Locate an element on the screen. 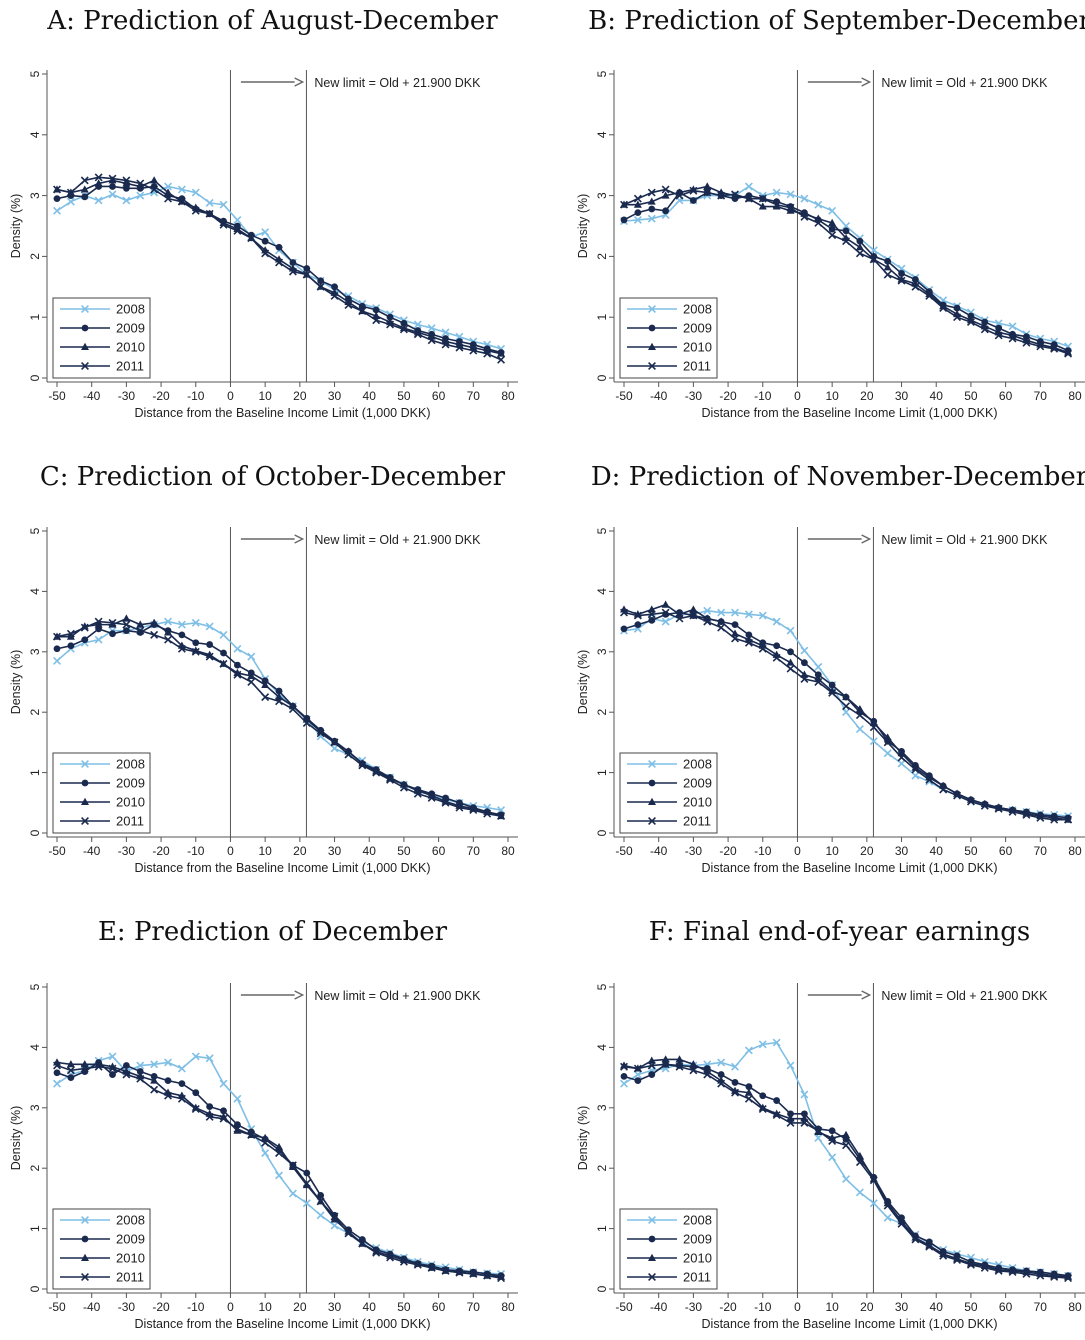 The image size is (1085, 1340). legend-label: 2011 is located at coordinates (697, 366).